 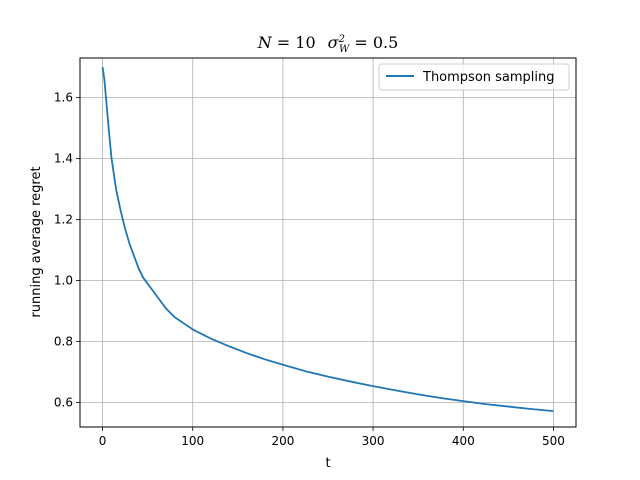 I want to click on chart-title: N = 10 σ2 W = 0.5, so click(x=328, y=44).